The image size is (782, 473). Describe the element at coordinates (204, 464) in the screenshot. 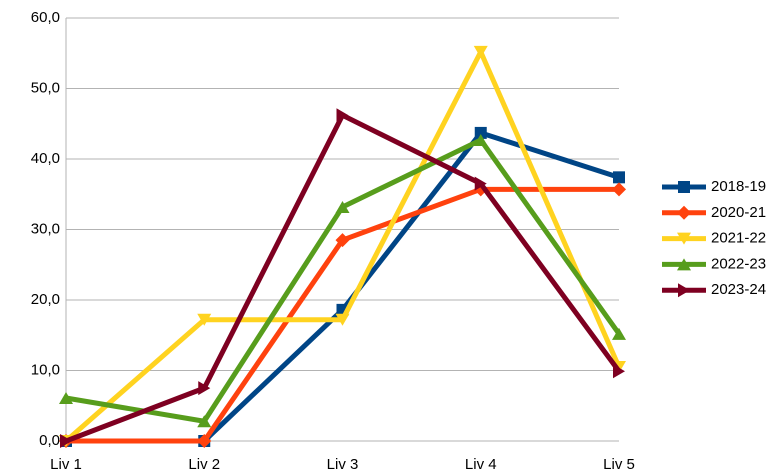

I see `x-tick-label: Liv 2` at that location.